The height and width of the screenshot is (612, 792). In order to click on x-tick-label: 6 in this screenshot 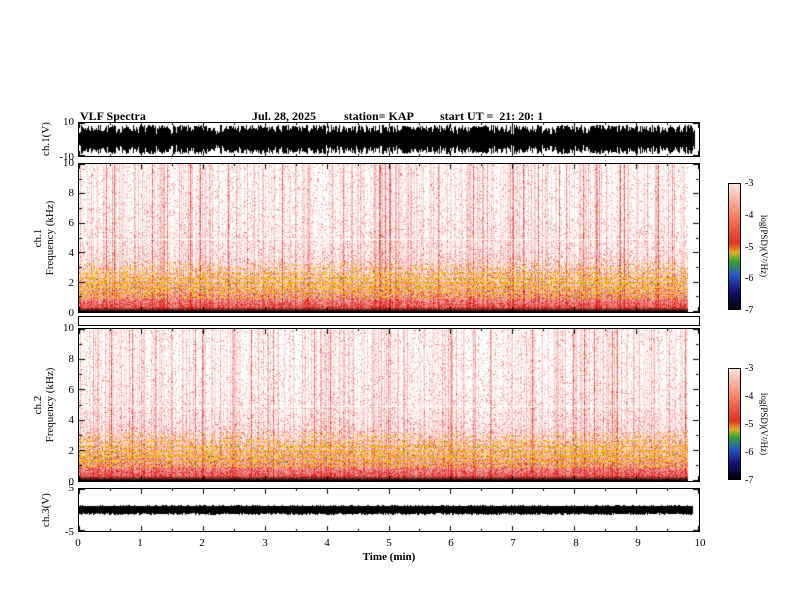, I will do `click(451, 543)`.